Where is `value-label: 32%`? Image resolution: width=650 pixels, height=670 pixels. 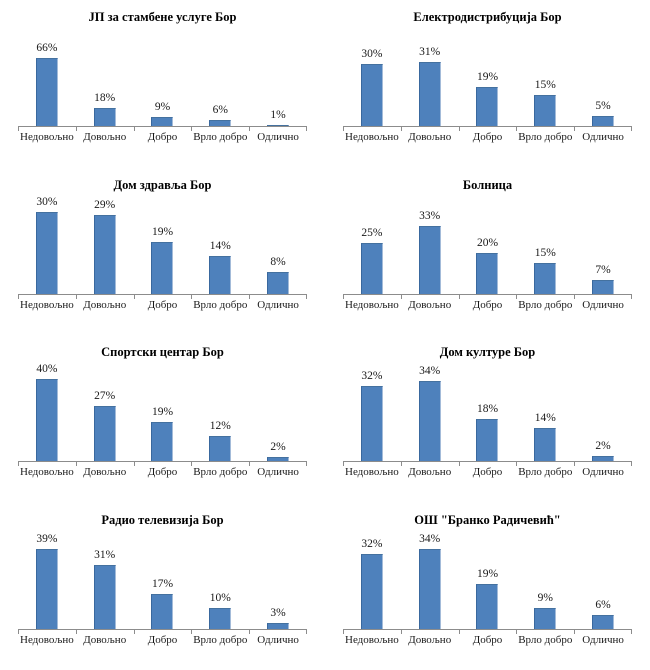
value-label: 32% is located at coordinates (372, 376).